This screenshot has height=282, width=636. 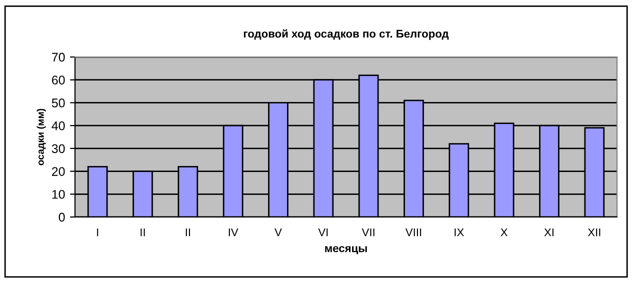 I want to click on y-tick-label: 10, so click(x=58, y=194).